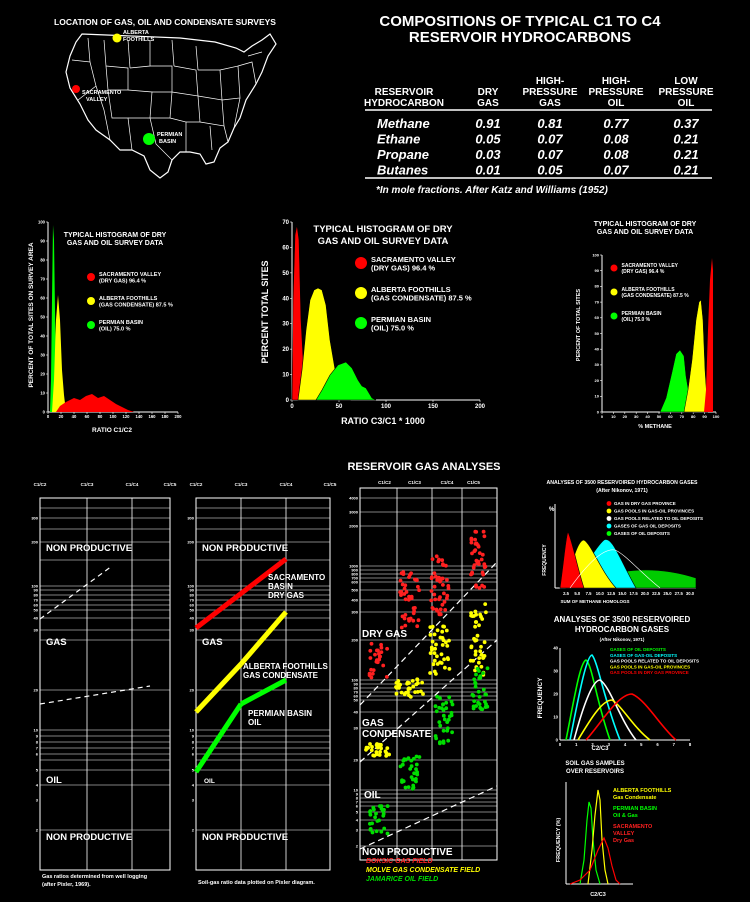  Describe the element at coordinates (59, 353) in the screenshot. I see `h1-alberta-curve` at that location.